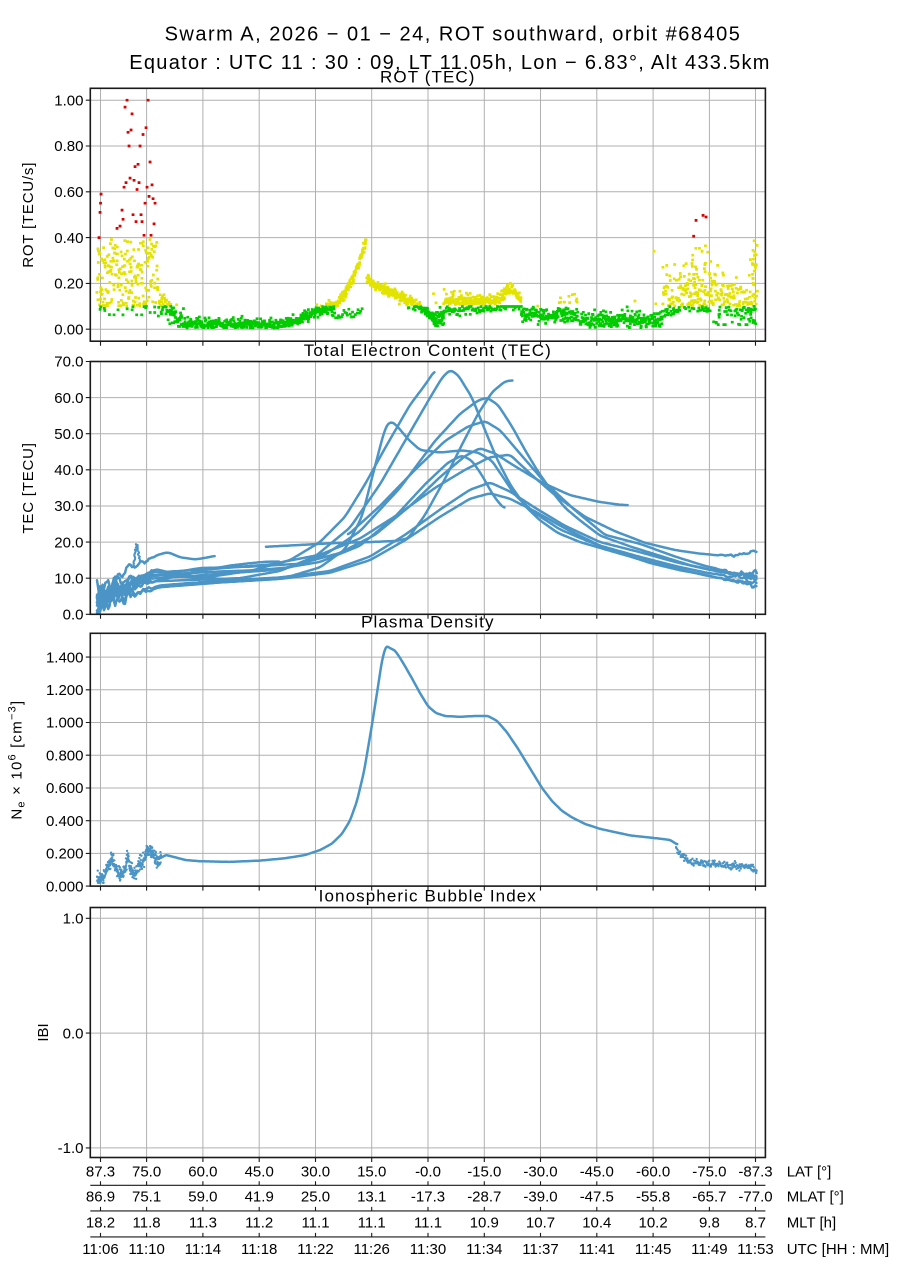 This screenshot has height=1265, width=900. Describe the element at coordinates (68, 434) in the screenshot. I see `svg-text: 50.0` at that location.